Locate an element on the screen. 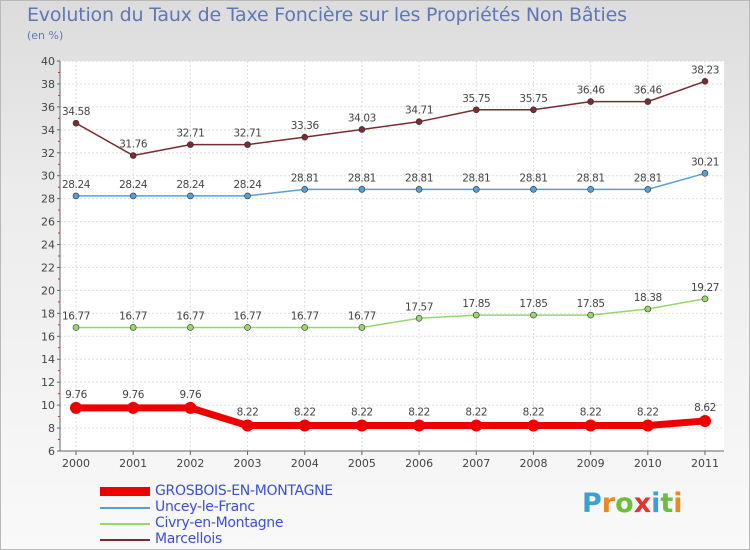 The height and width of the screenshot is (550, 750). x-tick-label: 2000 is located at coordinates (76, 463).